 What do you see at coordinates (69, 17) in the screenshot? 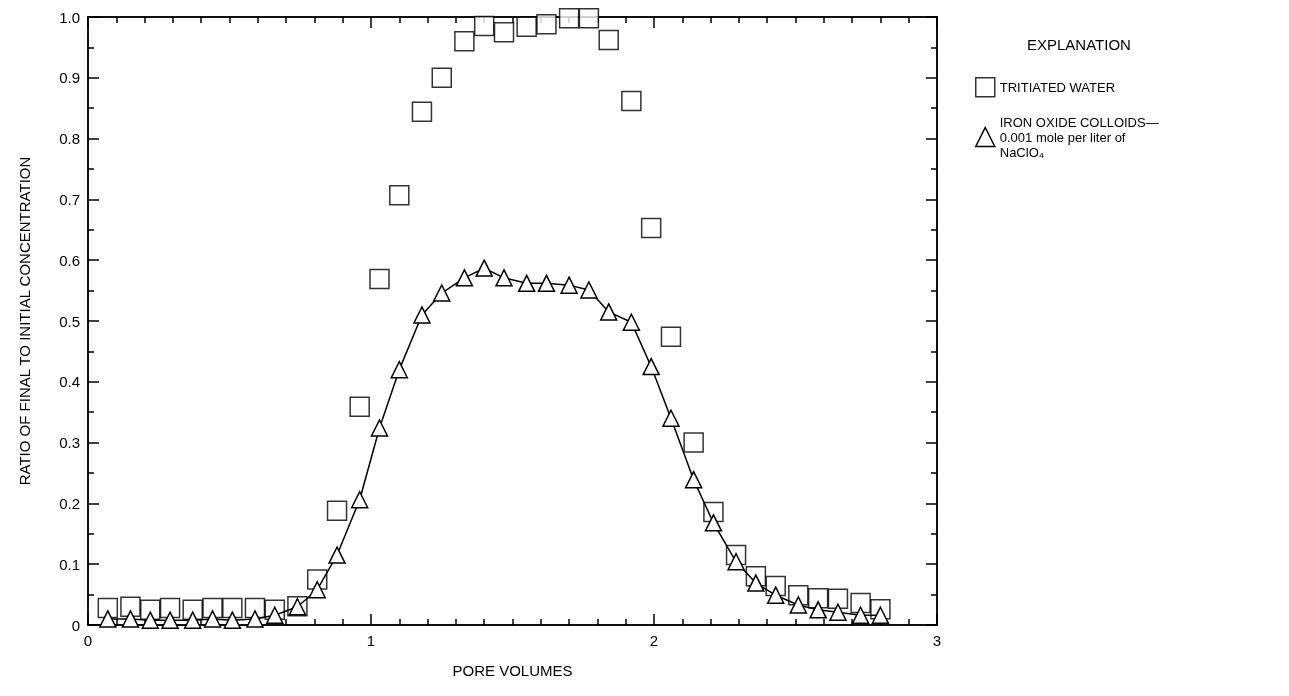
I see `y-tick-label: 1.0` at bounding box center [69, 17].